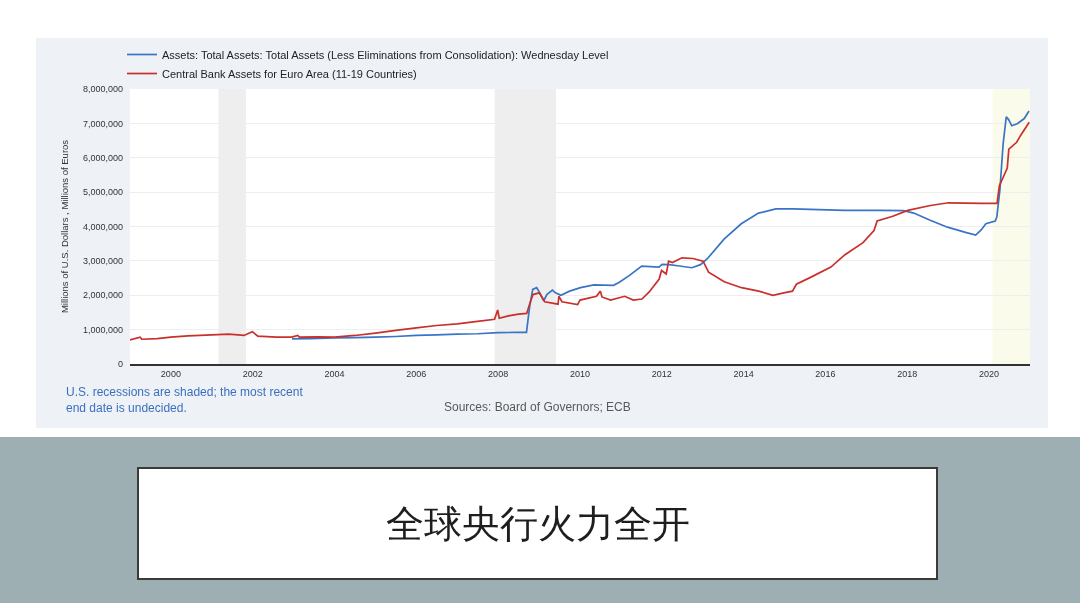  I want to click on x-tick-label: 2008, so click(498, 373).